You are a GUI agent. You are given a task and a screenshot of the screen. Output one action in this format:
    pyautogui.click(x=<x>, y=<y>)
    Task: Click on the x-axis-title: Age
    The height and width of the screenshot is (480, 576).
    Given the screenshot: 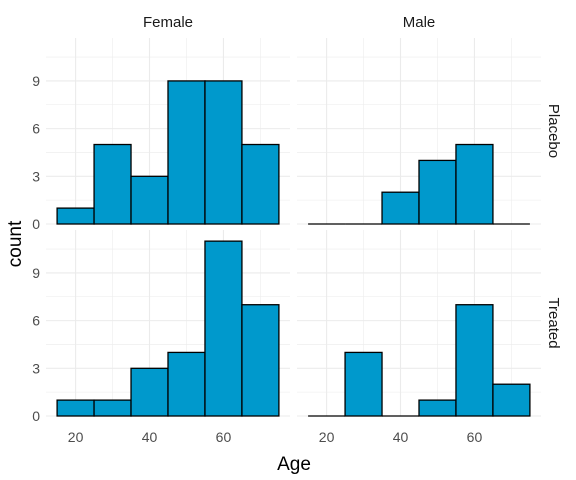 What is the action you would take?
    pyautogui.click(x=294, y=464)
    